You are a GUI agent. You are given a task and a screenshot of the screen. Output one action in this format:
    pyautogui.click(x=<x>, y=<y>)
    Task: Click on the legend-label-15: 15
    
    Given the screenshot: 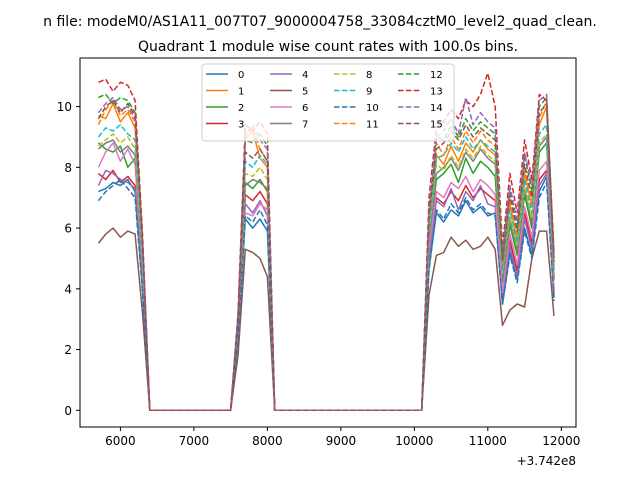 What is the action you would take?
    pyautogui.click(x=436, y=125)
    